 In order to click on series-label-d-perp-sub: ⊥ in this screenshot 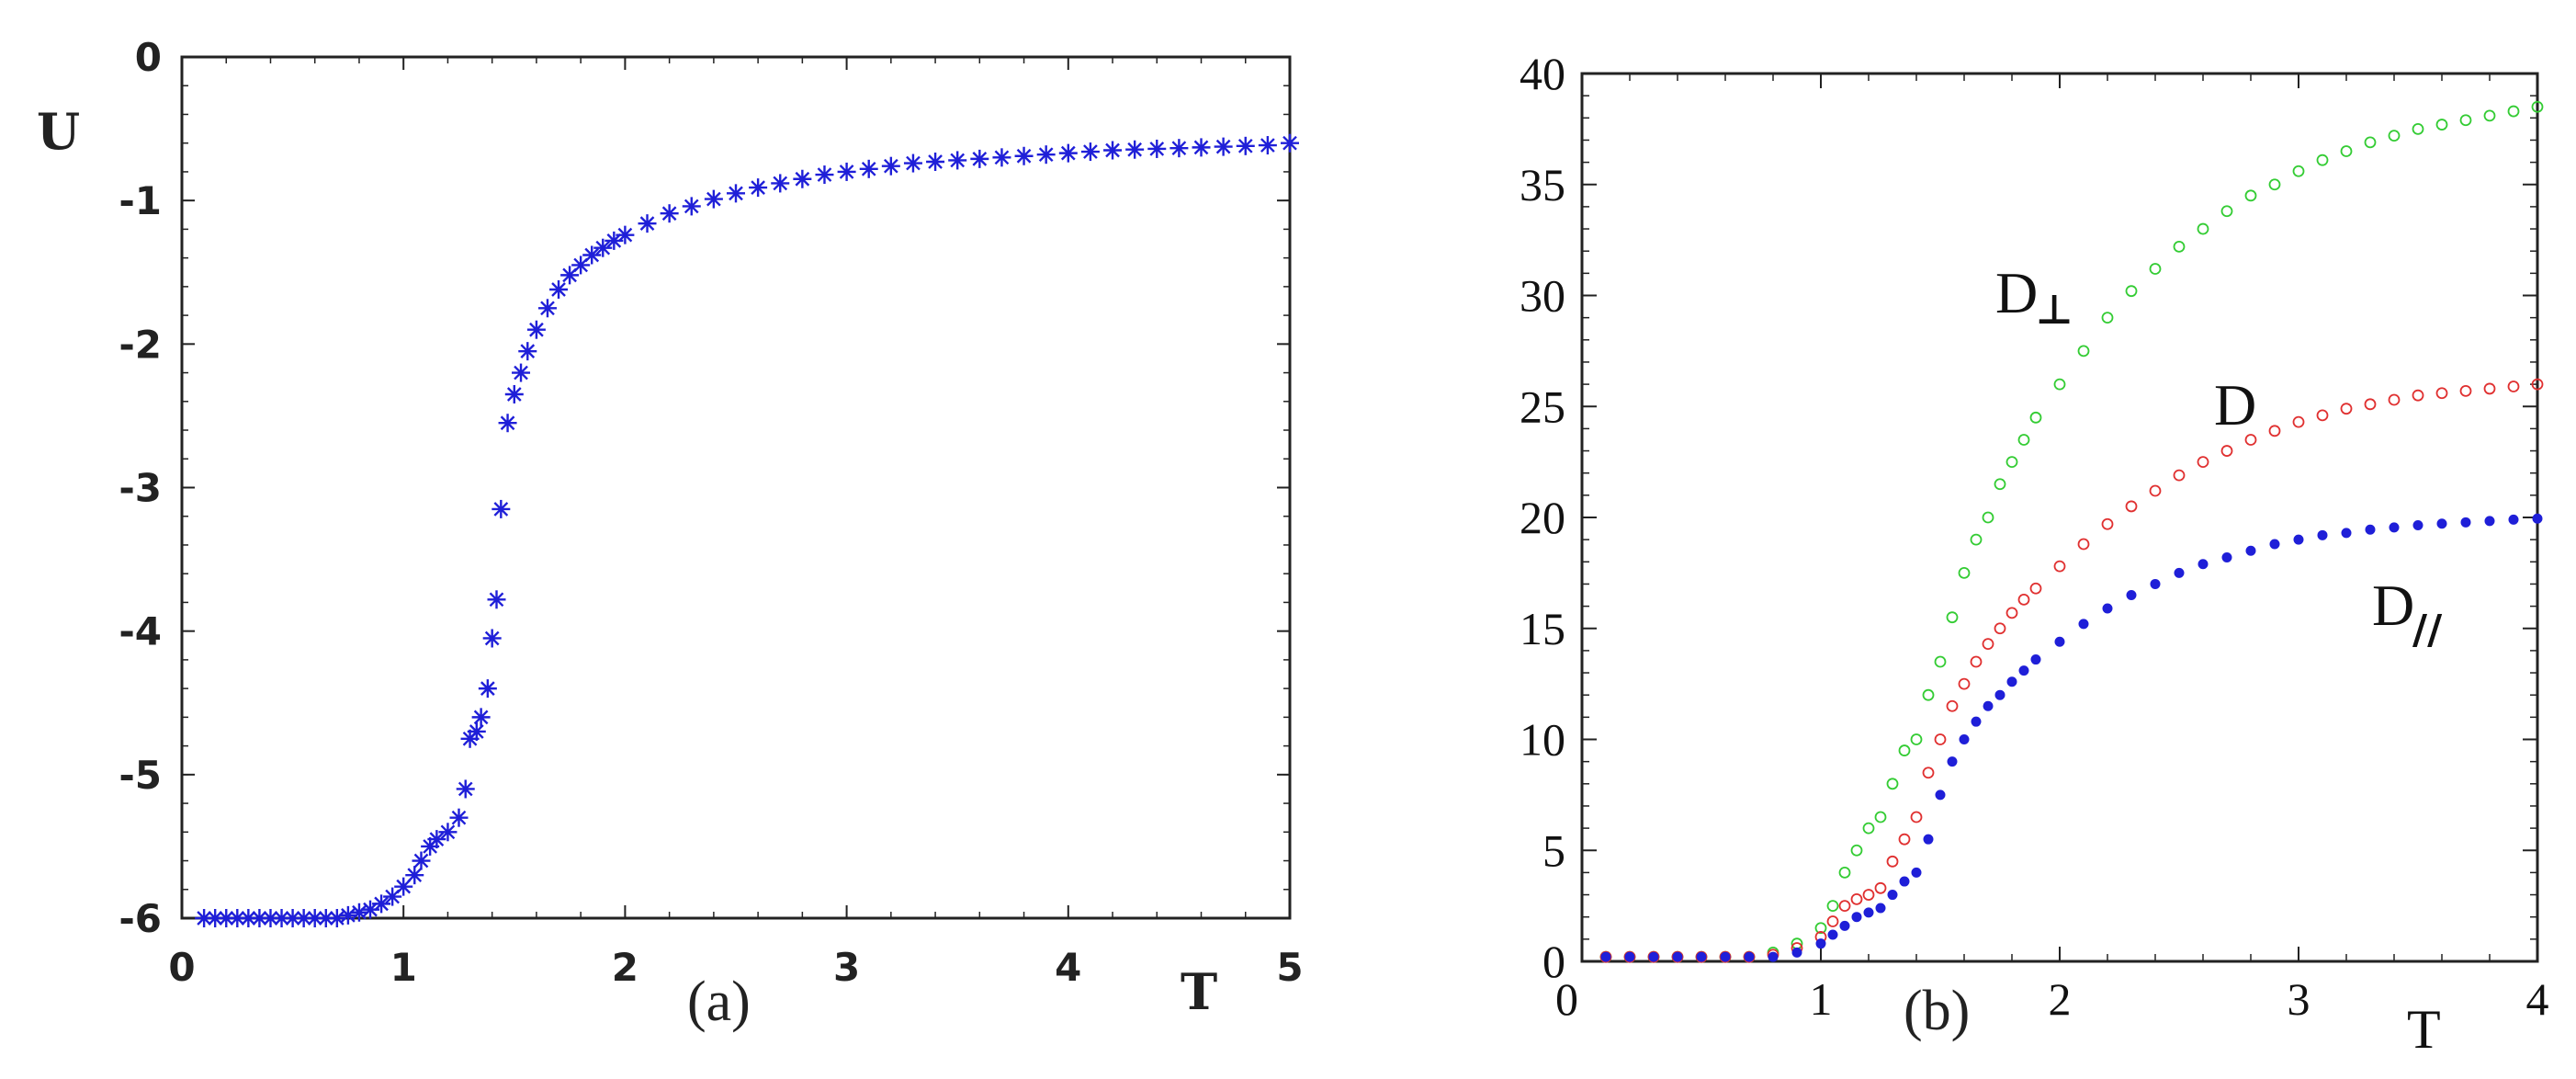, I will do `click(2054, 310)`.